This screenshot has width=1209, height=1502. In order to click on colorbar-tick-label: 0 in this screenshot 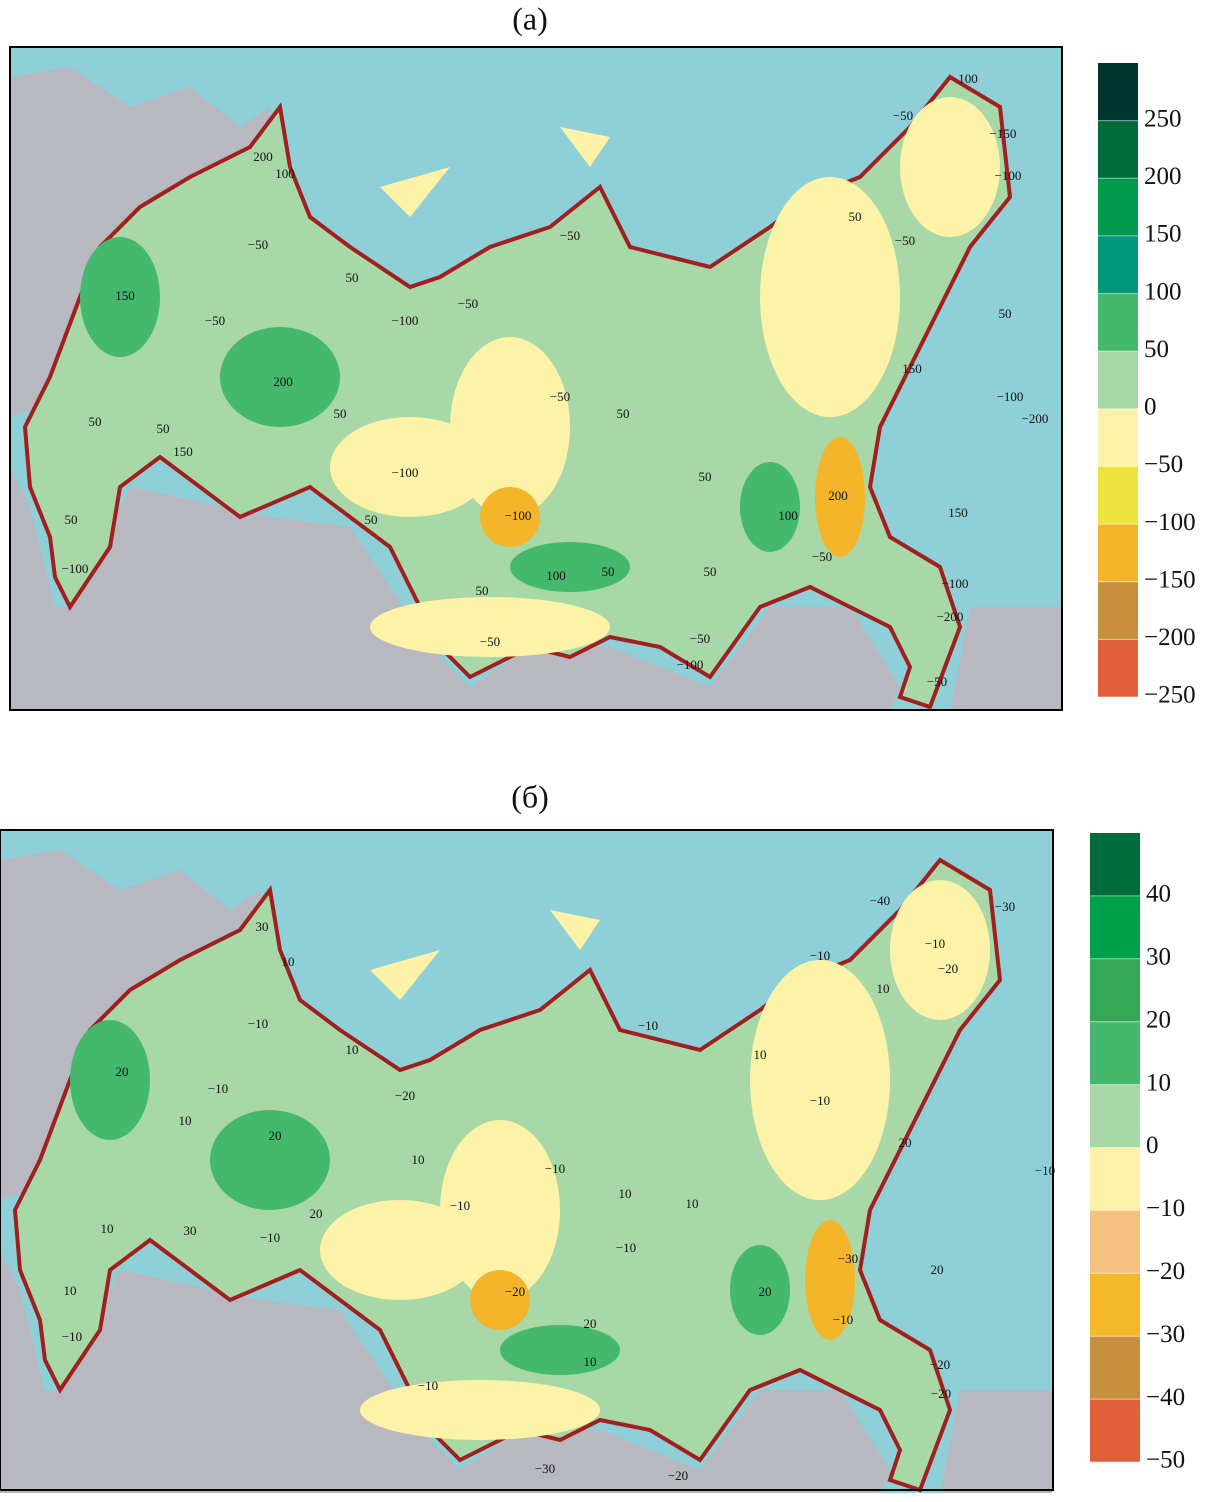, I will do `click(1150, 407)`.